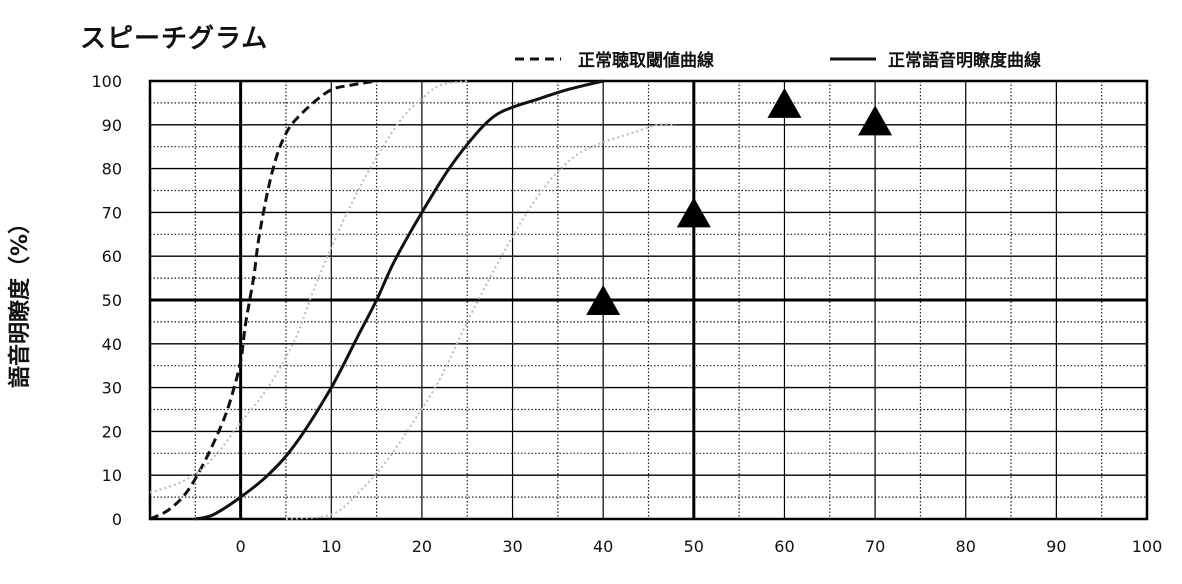 The width and height of the screenshot is (1182, 584). Describe the element at coordinates (112, 212) in the screenshot. I see `y-tick-label: 70` at that location.